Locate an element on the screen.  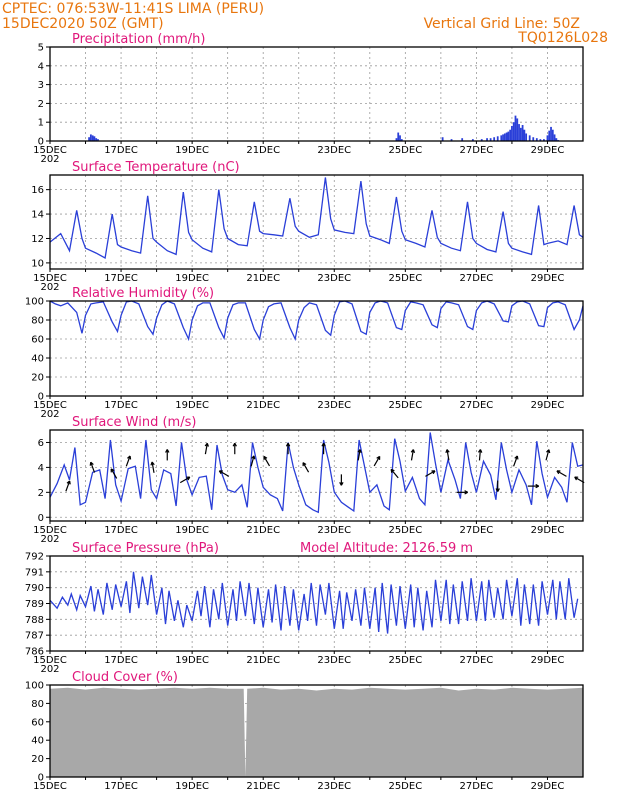
x-tick-label: 17DEC is located at coordinates (121, 660).